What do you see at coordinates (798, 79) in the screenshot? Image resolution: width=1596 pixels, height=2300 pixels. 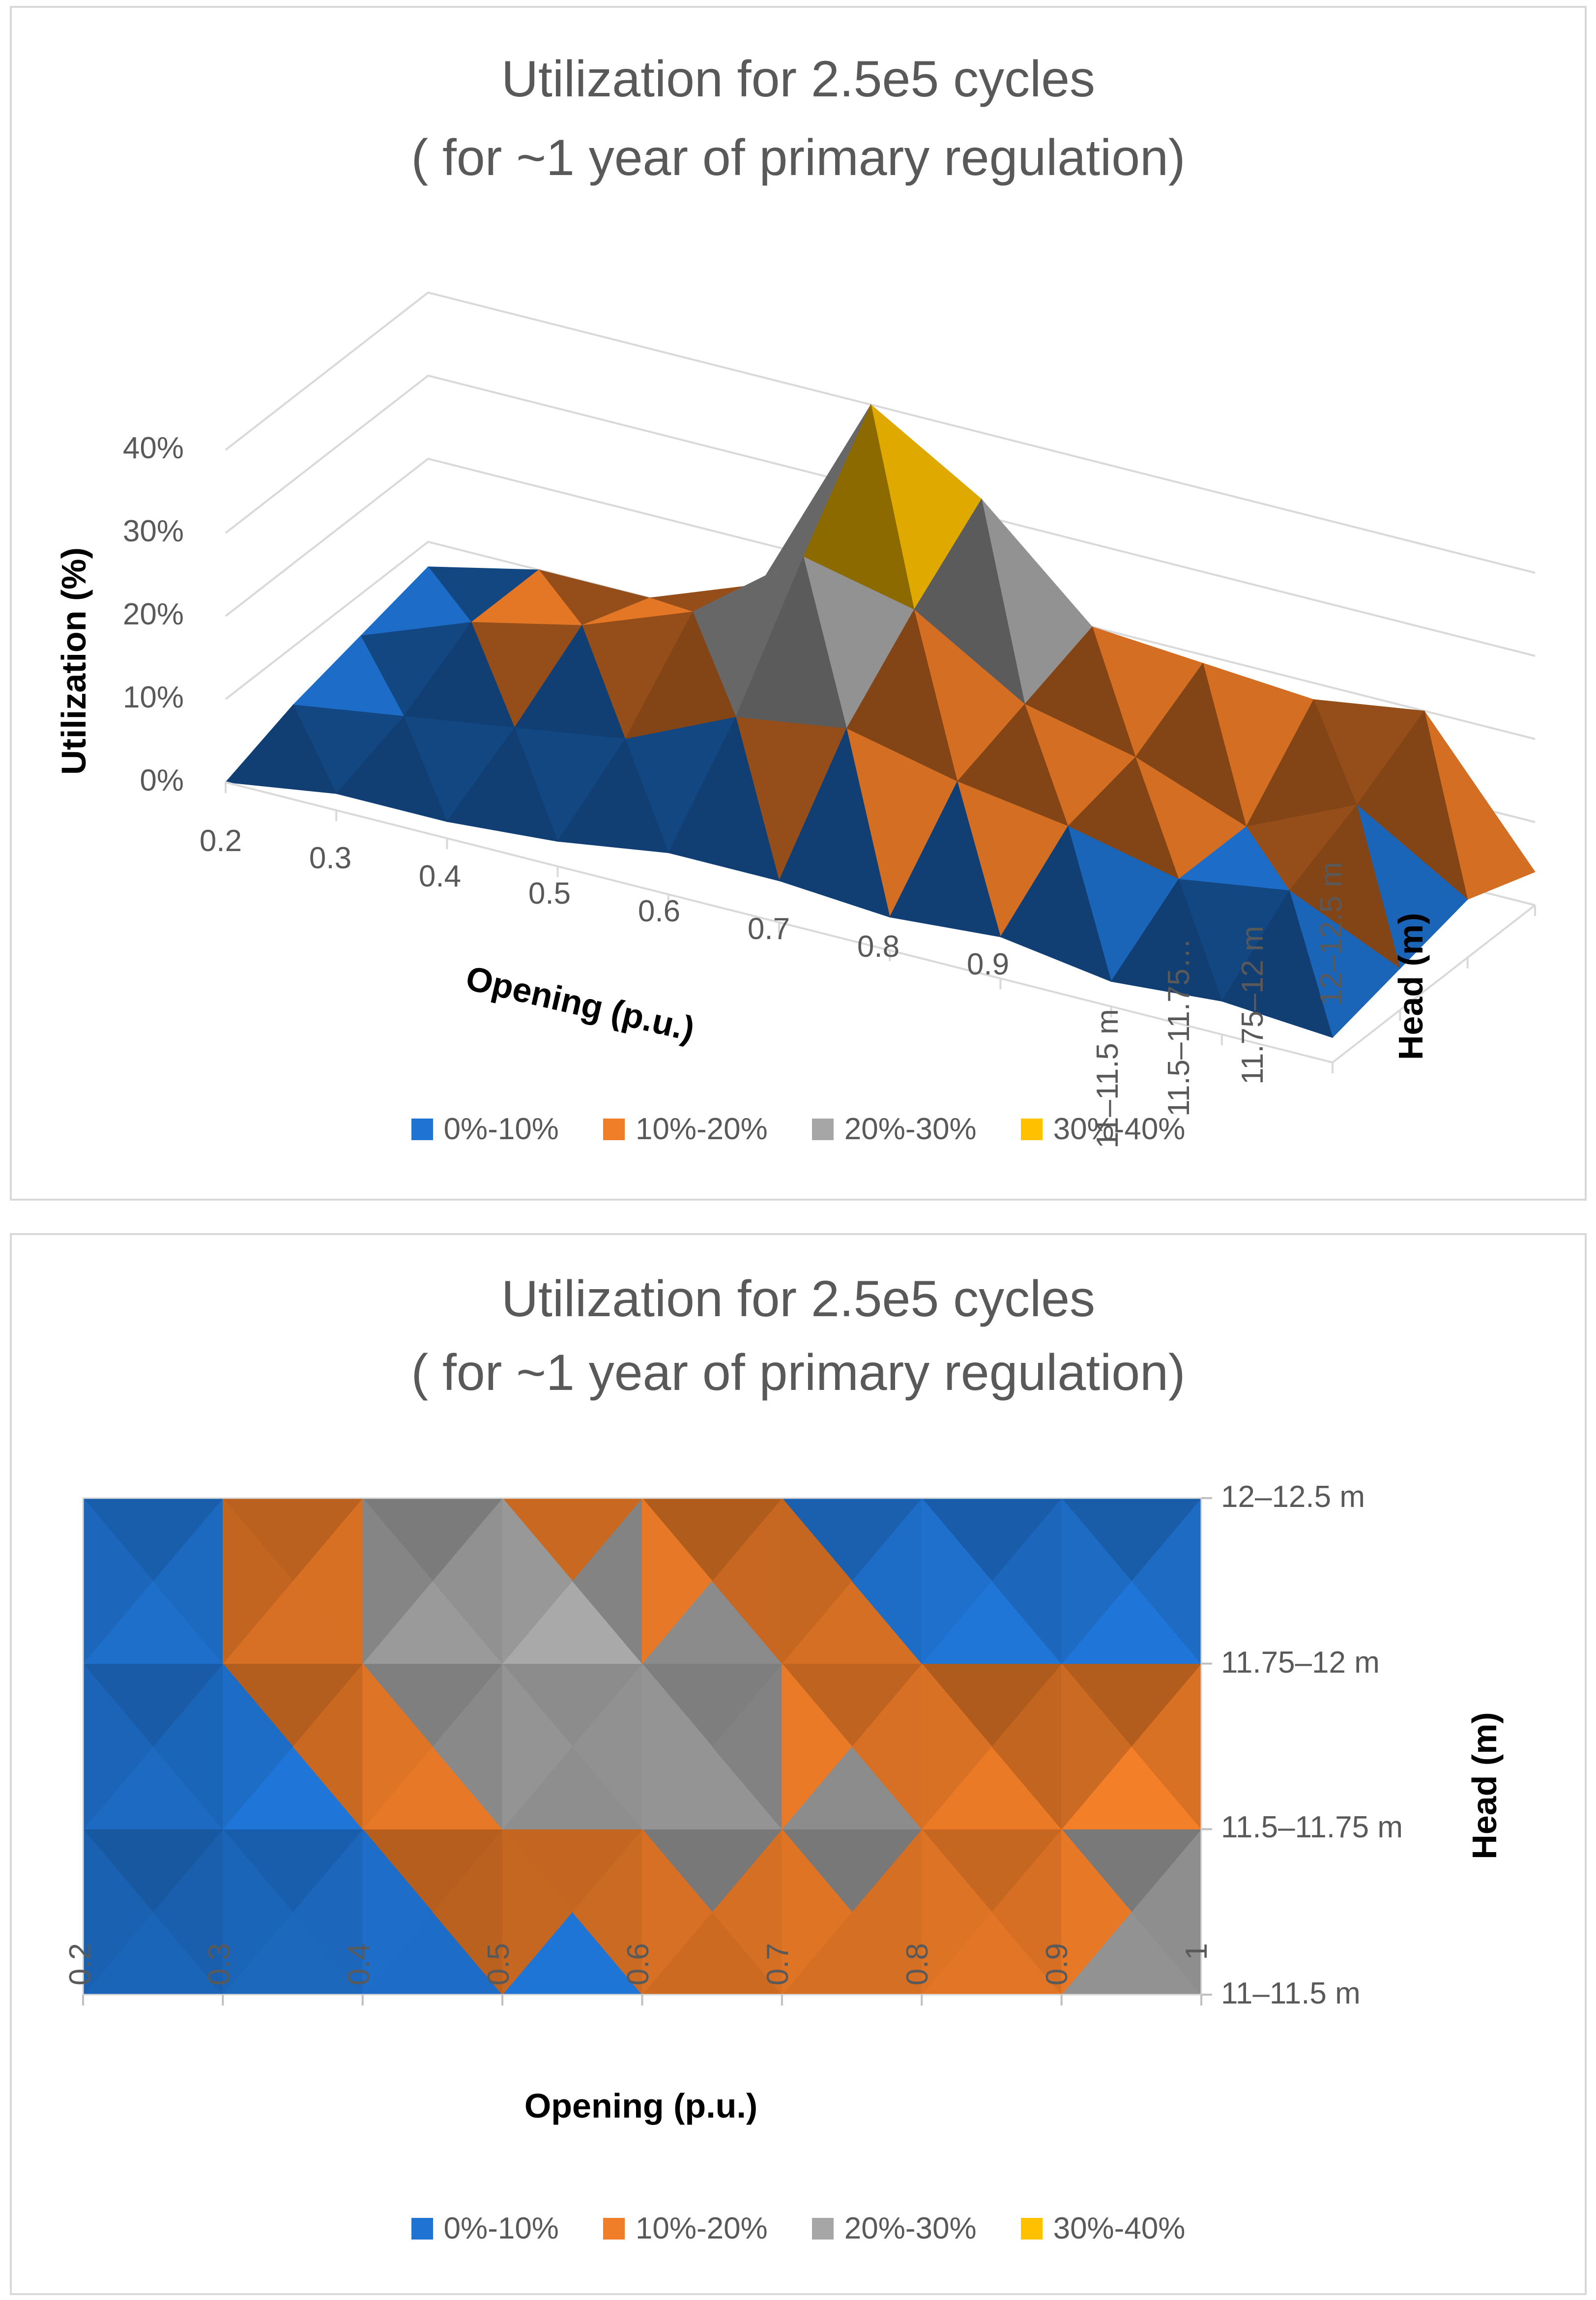 I see `chart-title-line1: Utilization for 2.5e5 cycles` at bounding box center [798, 79].